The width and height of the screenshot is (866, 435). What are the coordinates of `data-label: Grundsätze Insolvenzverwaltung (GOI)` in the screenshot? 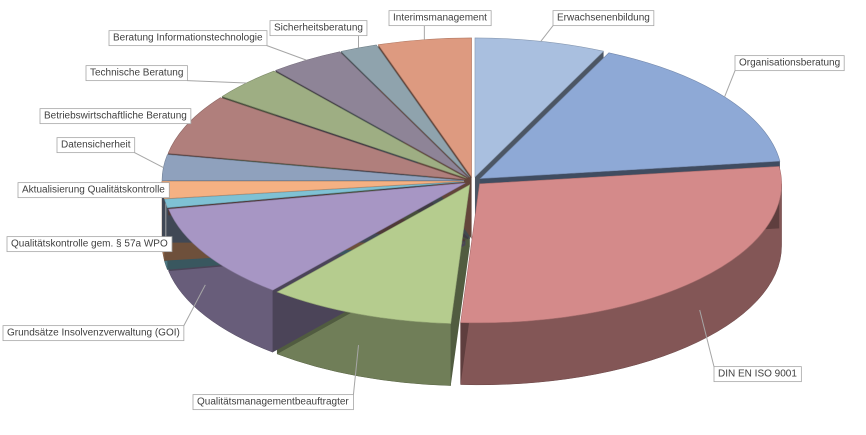 It's located at (93, 333).